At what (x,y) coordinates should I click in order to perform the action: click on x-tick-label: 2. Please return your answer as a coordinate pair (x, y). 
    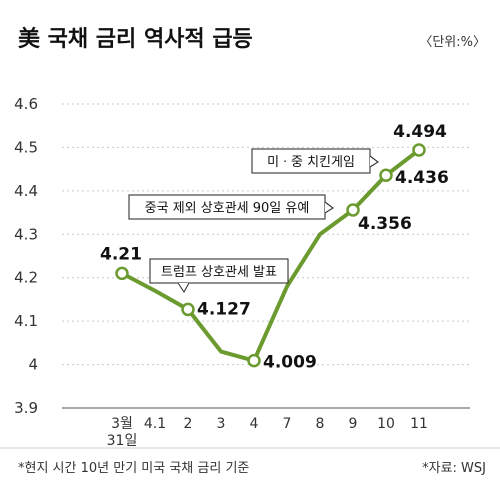
    Looking at the image, I should click on (188, 424).